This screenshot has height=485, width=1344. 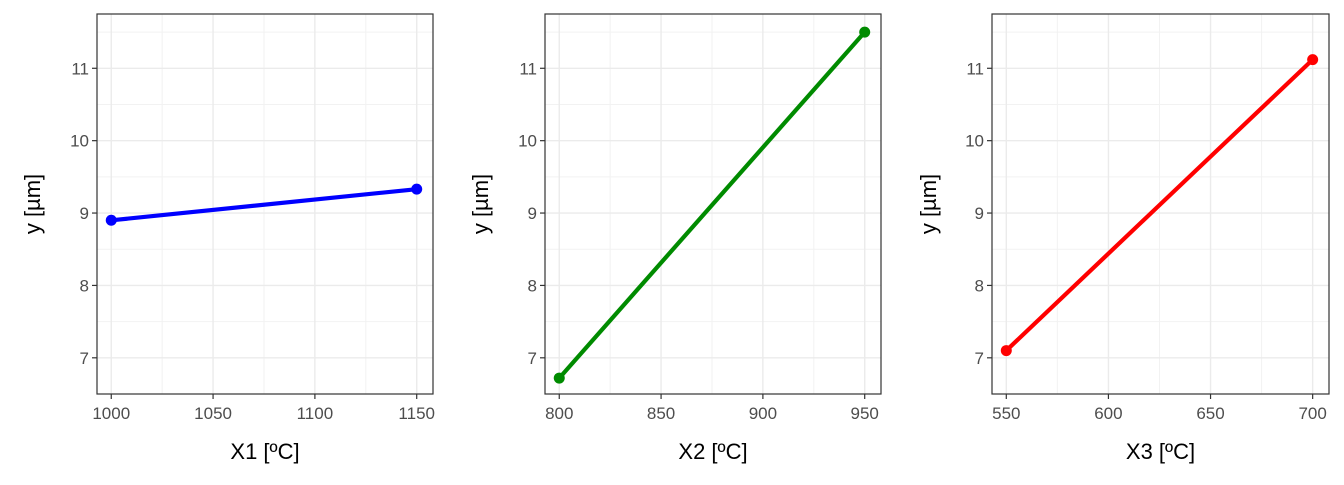 I want to click on x-tick-label: 550, so click(x=1006, y=413).